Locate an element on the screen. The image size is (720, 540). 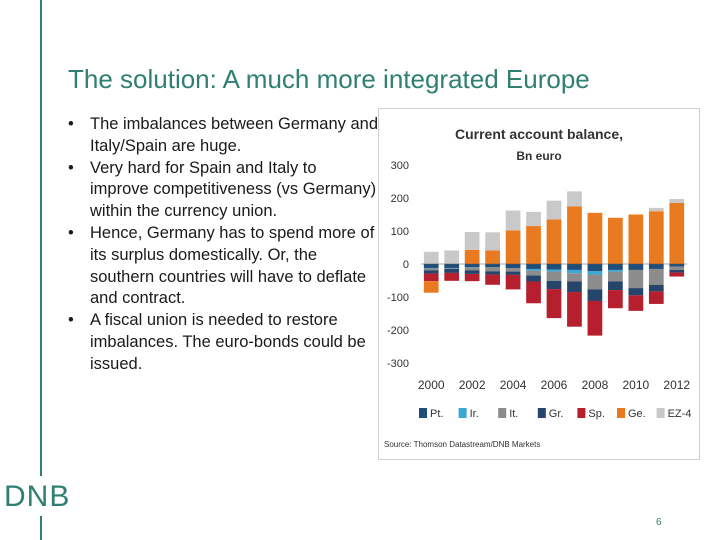
x-tick-label: 2002 is located at coordinates (472, 385).